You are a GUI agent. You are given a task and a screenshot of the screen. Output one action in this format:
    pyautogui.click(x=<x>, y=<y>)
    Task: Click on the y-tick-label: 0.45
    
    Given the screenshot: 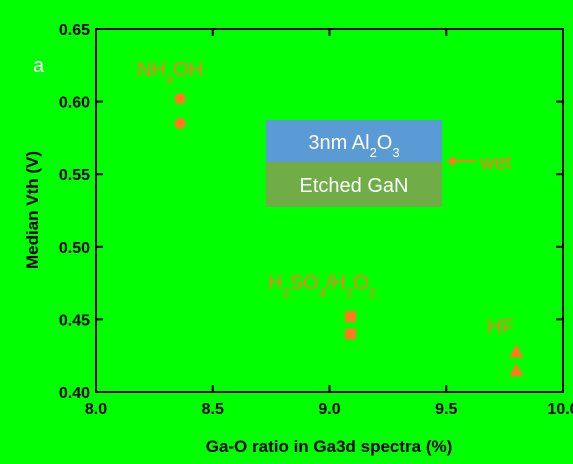 What is the action you would take?
    pyautogui.click(x=74, y=320)
    